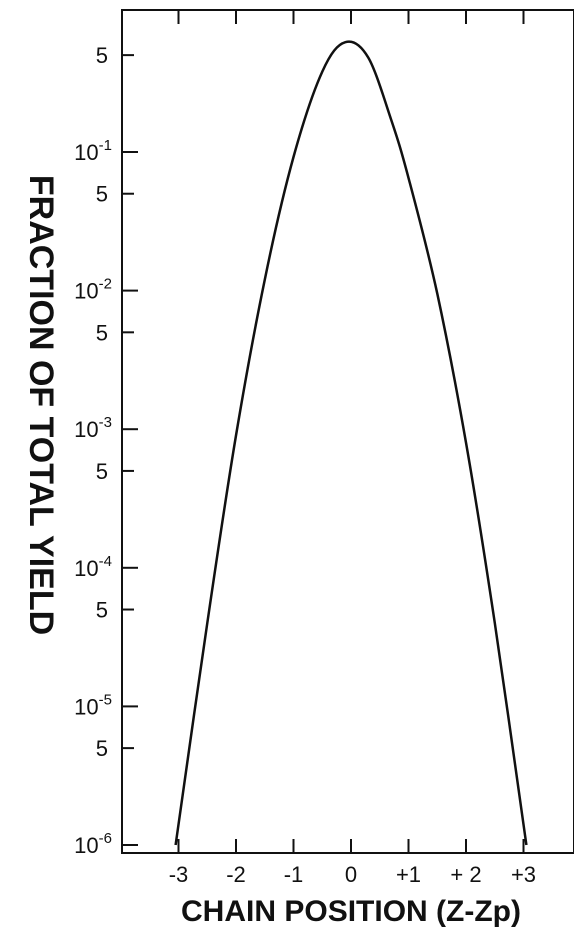 The image size is (574, 935). I want to click on y-tick-label: 10⁻², so click(93, 290).